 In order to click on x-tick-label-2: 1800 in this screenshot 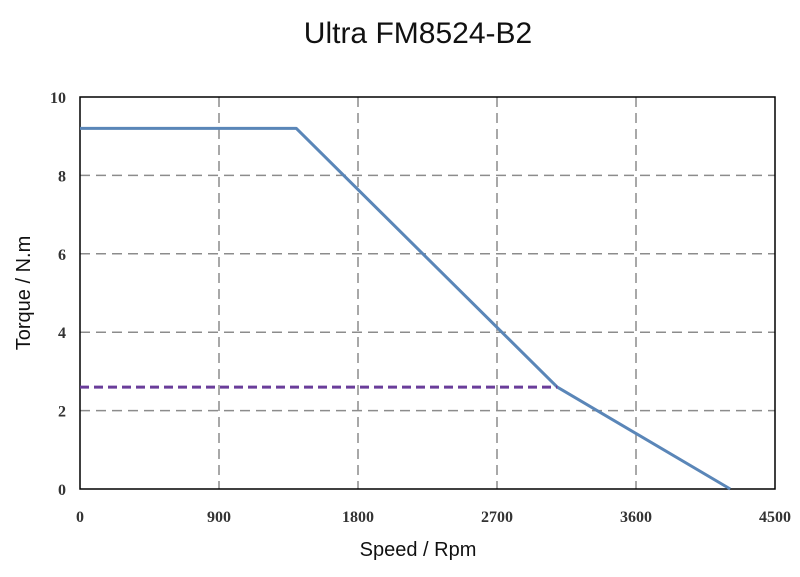, I will do `click(358, 517)`.